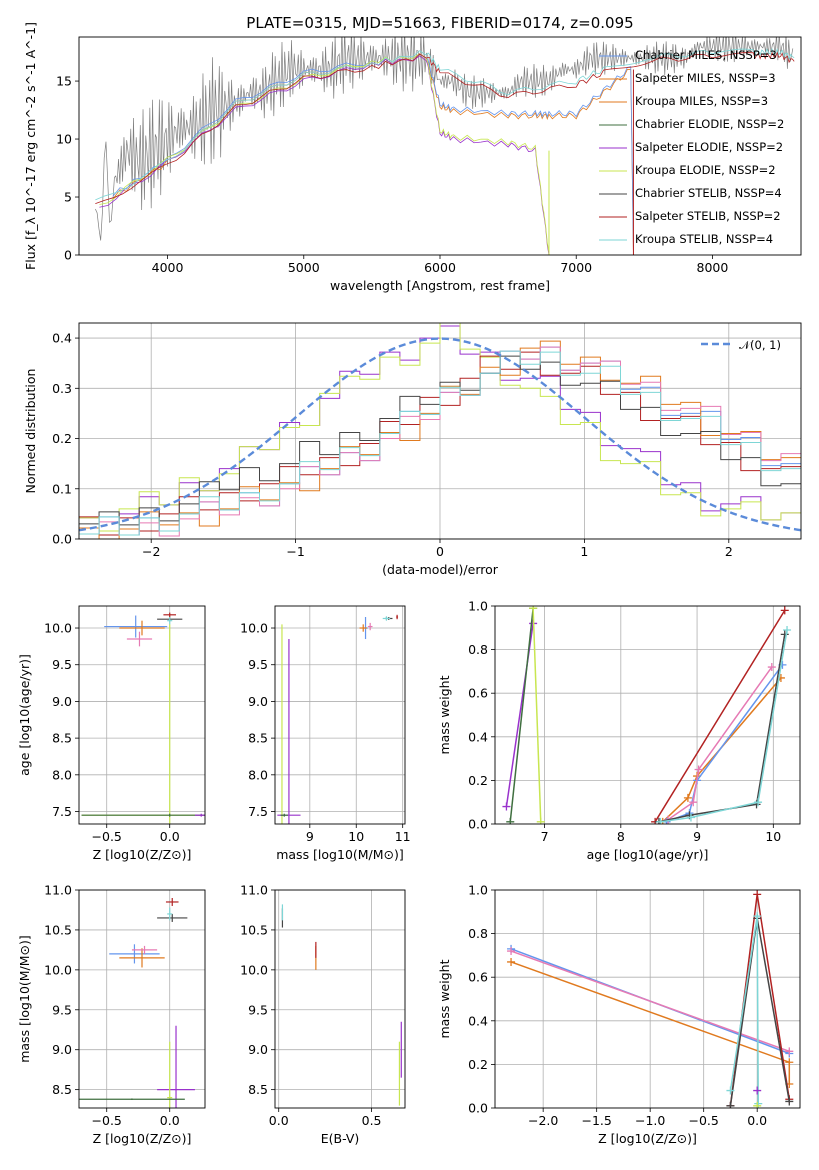 The width and height of the screenshot is (819, 1170). Describe the element at coordinates (478, 606) in the screenshot. I see `y-tick-label: 1.0` at that location.